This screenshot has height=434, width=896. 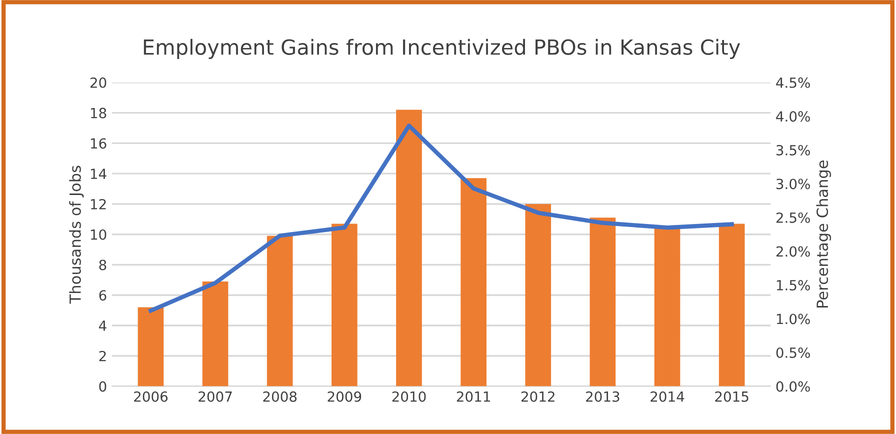 I want to click on x-tick-label: 2010, so click(x=409, y=396).